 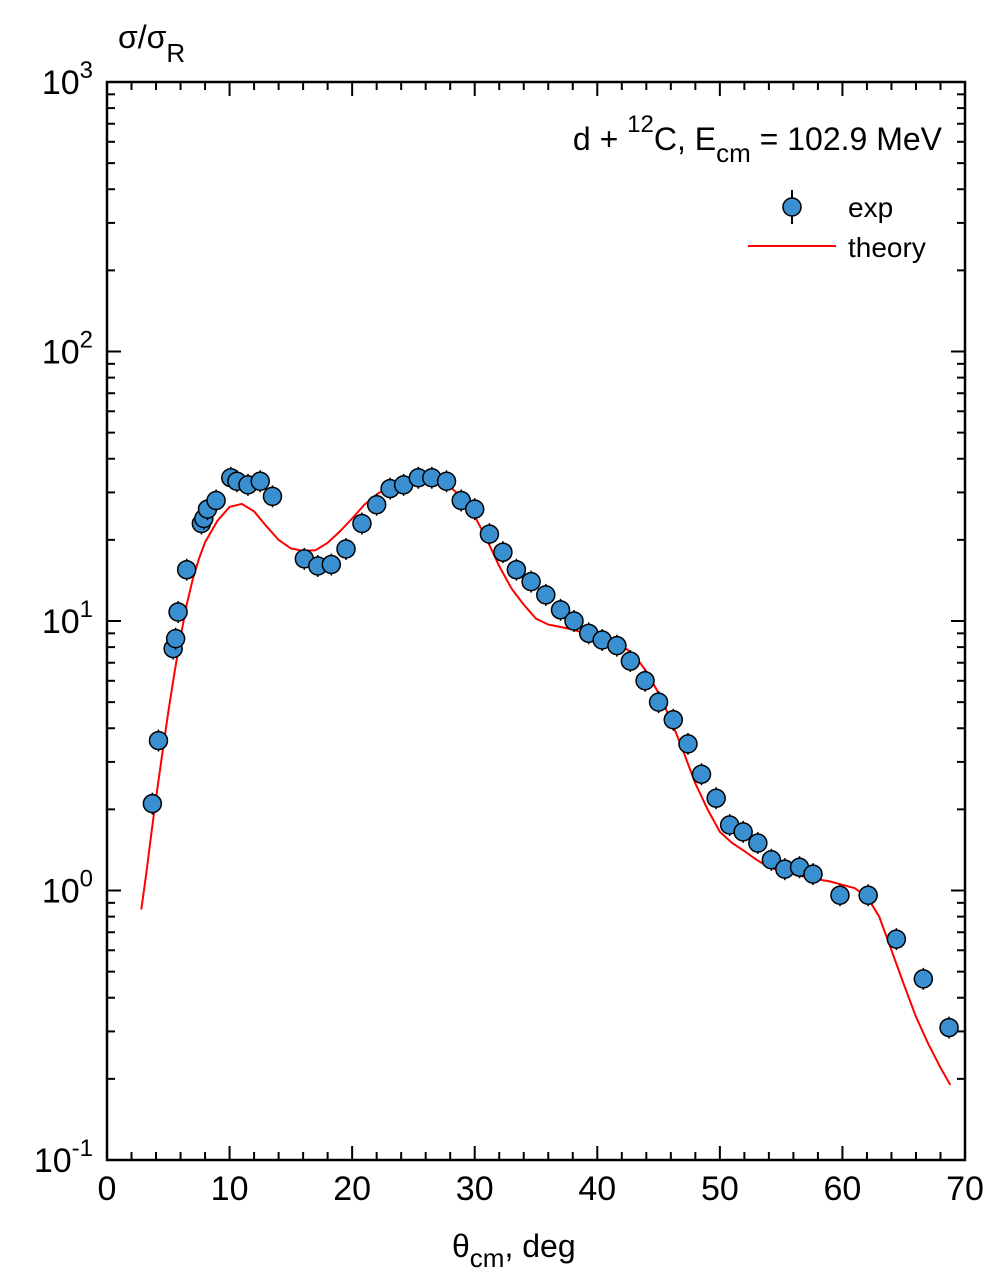 I want to click on annotation-energy-subscript: cm, so click(x=733, y=153).